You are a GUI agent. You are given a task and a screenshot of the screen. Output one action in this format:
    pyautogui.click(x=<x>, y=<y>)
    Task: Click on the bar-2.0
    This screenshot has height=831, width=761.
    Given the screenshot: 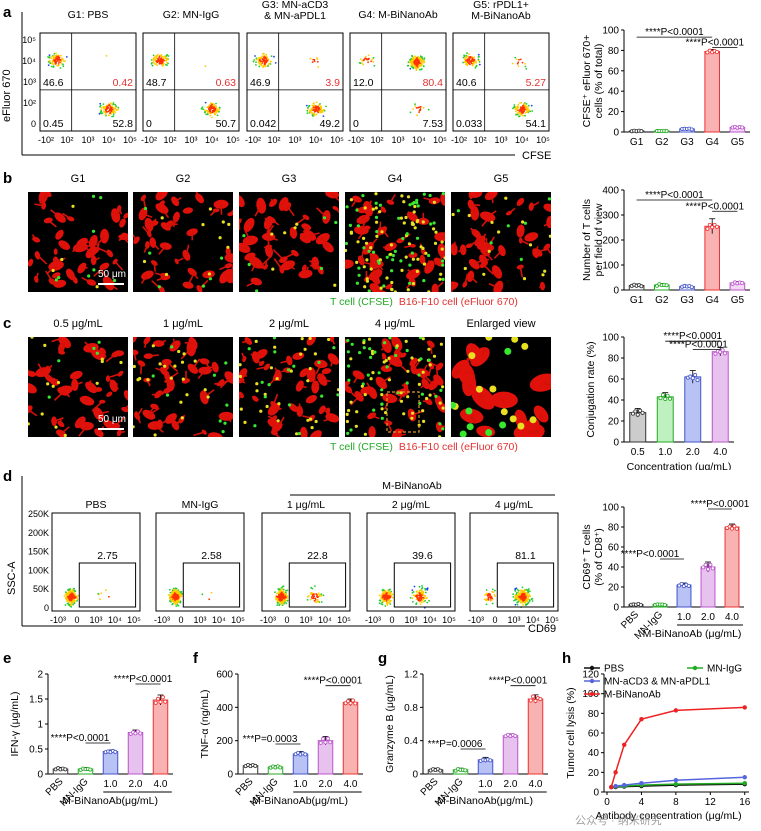 What is the action you would take?
    pyautogui.click(x=135, y=753)
    